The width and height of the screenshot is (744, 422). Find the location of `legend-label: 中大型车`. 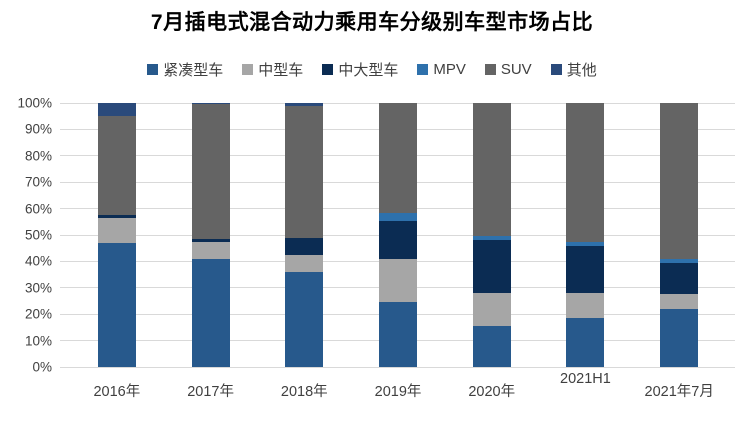

legend-label: 中大型车 is located at coordinates (368, 70).